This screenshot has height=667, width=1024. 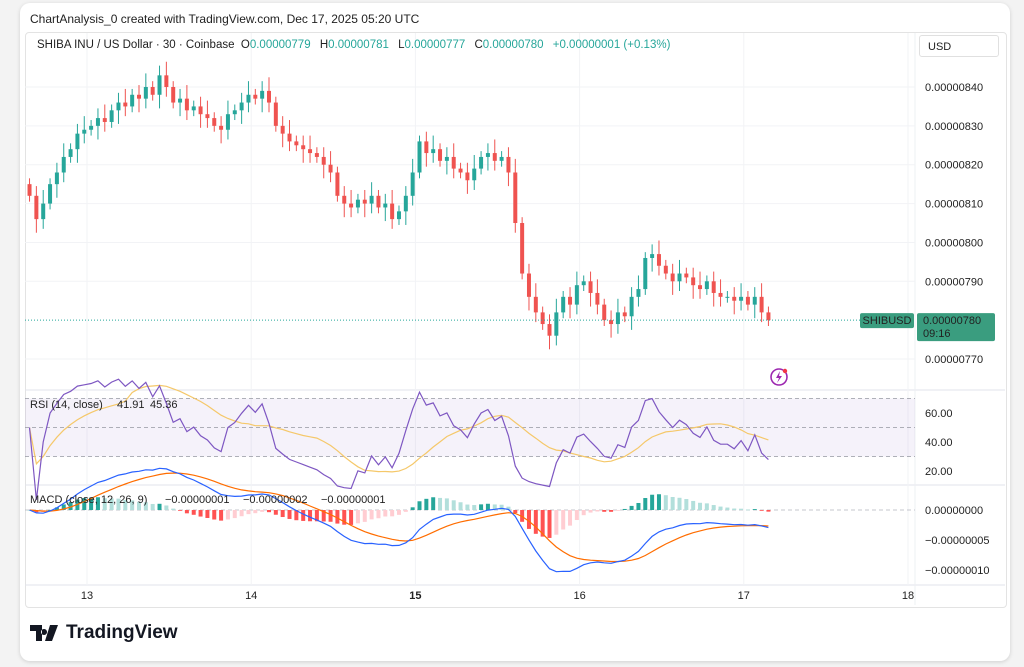 I want to click on low-value: 0.00000777, so click(x=435, y=45).